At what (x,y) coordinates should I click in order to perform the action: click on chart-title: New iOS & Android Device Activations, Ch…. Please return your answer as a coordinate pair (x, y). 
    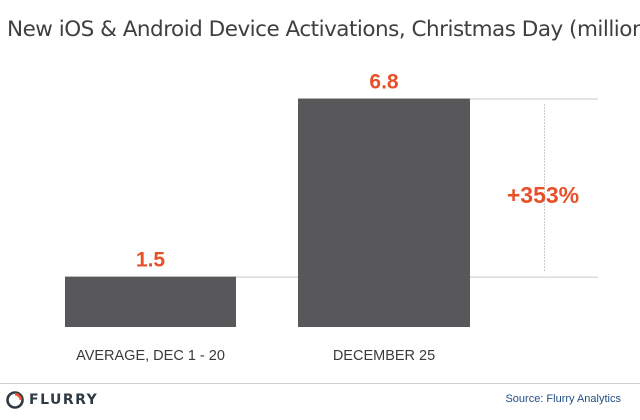
    Looking at the image, I should click on (323, 29).